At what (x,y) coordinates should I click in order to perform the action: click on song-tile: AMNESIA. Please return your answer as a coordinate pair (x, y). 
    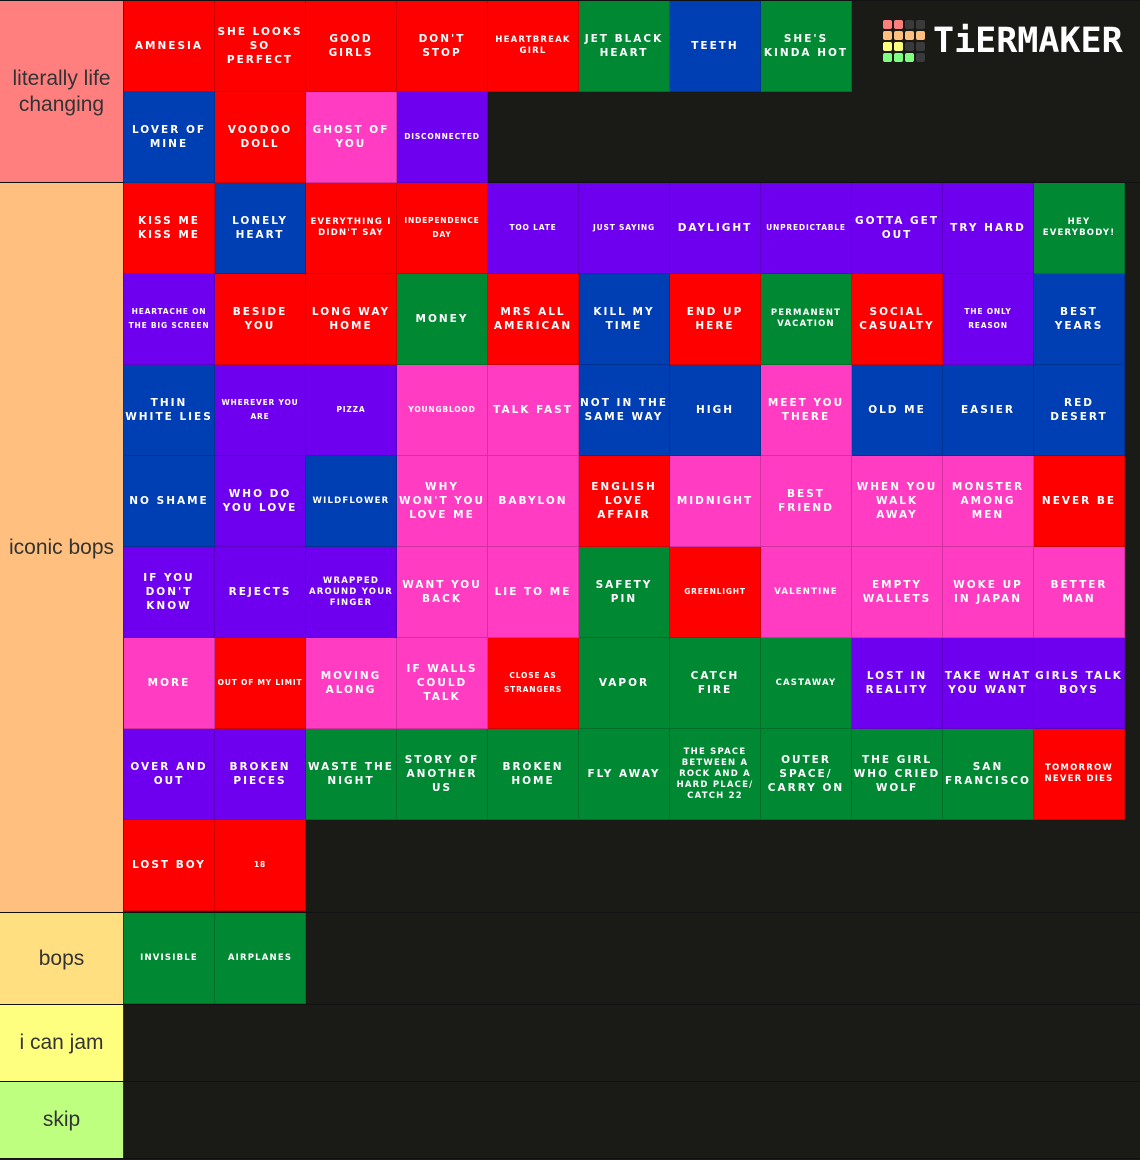
    Looking at the image, I should click on (169, 46).